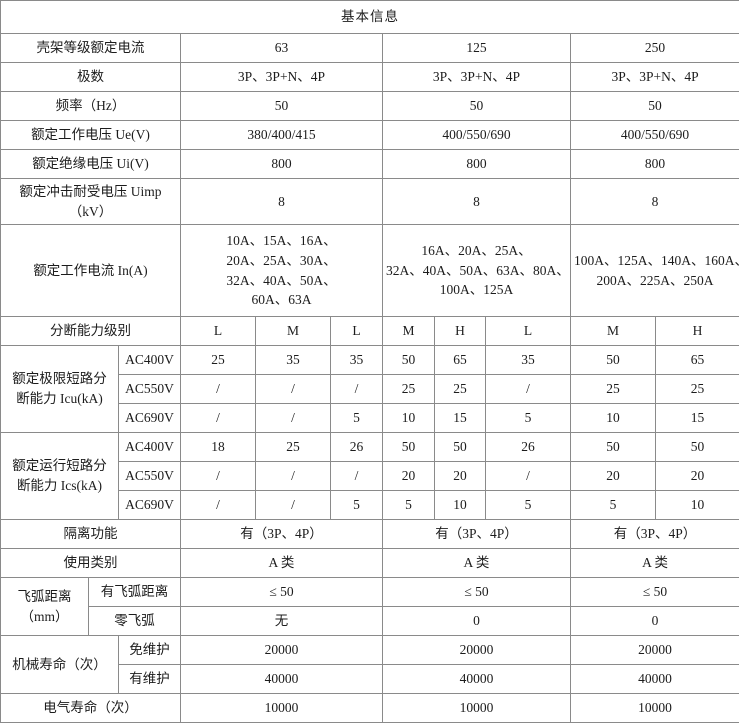 This screenshot has height=723, width=739. I want to click on table-row-breaking-class: 分断能力级别 L M L M H L M H, so click(370, 331).